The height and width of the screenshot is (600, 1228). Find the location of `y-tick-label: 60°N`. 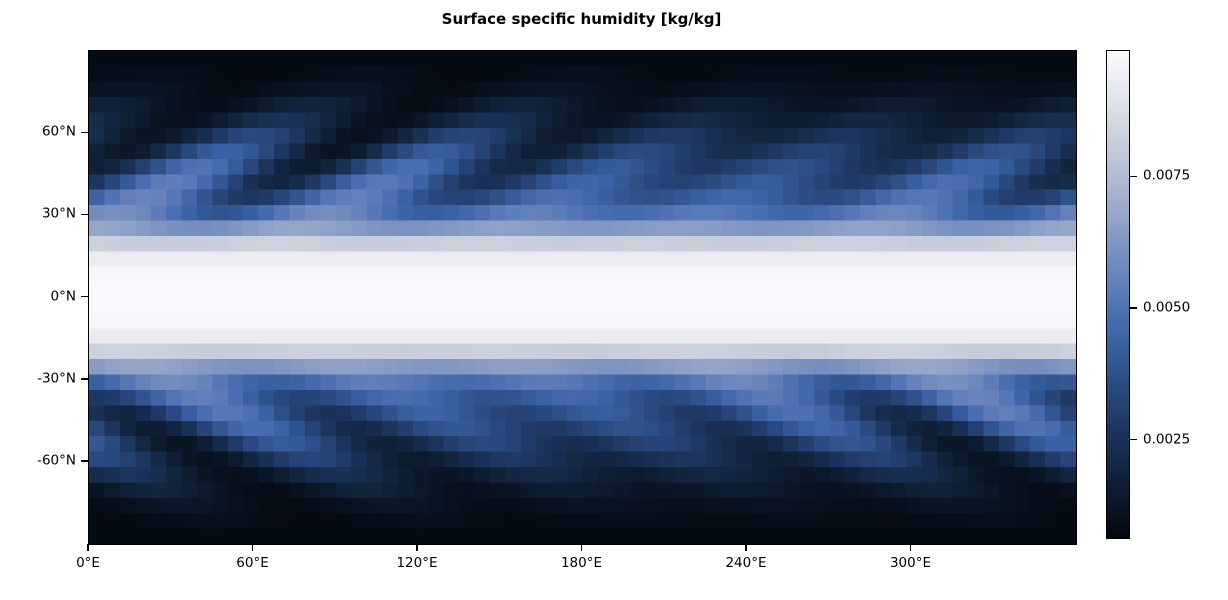

y-tick-label: 60°N is located at coordinates (58, 131).